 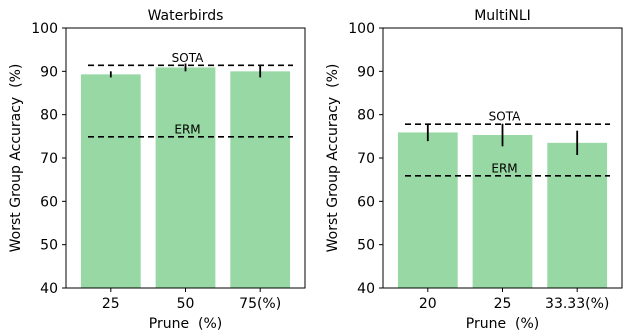 What do you see at coordinates (428, 304) in the screenshot?
I see `x-tick-label: 20` at bounding box center [428, 304].